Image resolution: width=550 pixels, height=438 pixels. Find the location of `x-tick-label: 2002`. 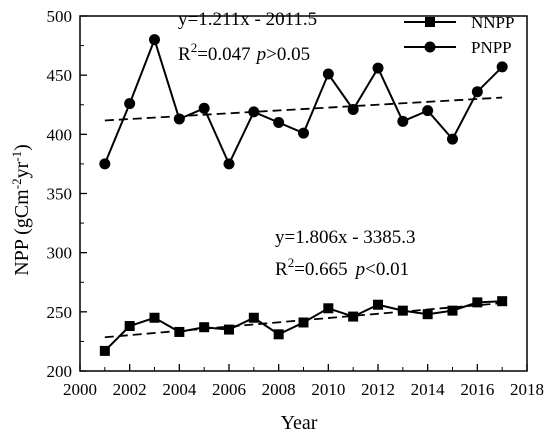

x-tick-label: 2002 is located at coordinates (130, 389).